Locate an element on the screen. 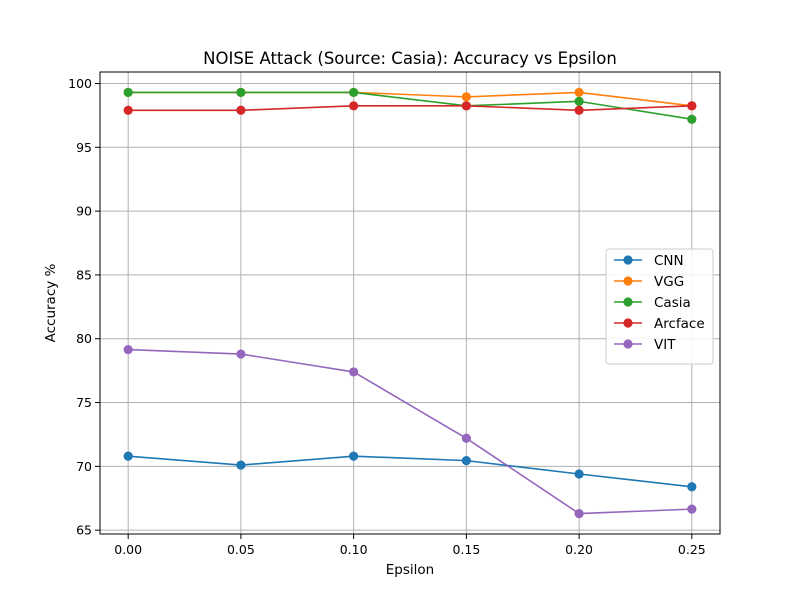 The height and width of the screenshot is (600, 800). y-axis-title: Accuracy % is located at coordinates (51, 302).